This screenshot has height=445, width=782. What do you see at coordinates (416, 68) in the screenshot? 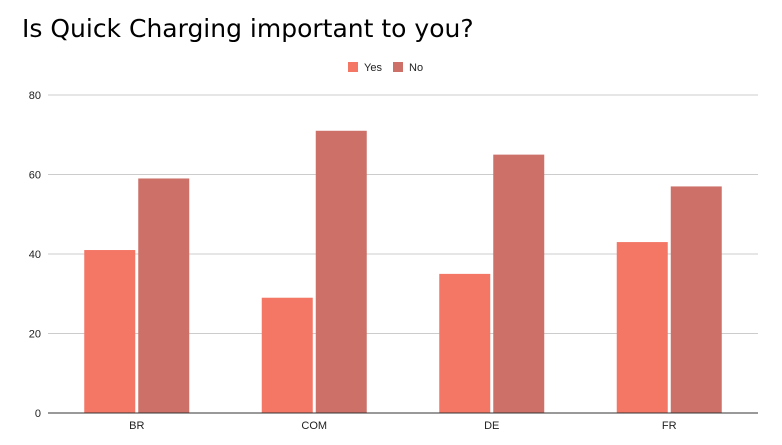
I see `legend-label-no: No` at bounding box center [416, 68].